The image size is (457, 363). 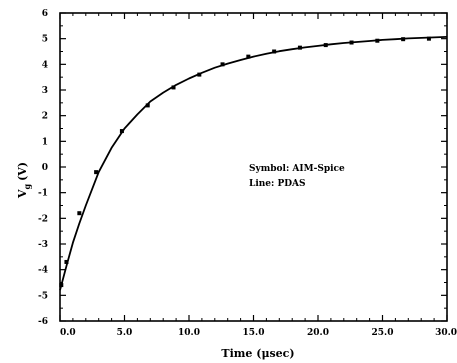 I want to click on x-tick-label: 10.0, so click(x=189, y=333).